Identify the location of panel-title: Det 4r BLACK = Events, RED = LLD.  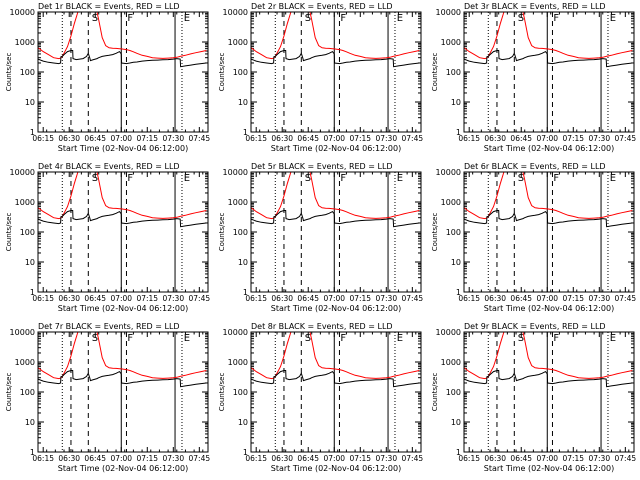
(109, 166).